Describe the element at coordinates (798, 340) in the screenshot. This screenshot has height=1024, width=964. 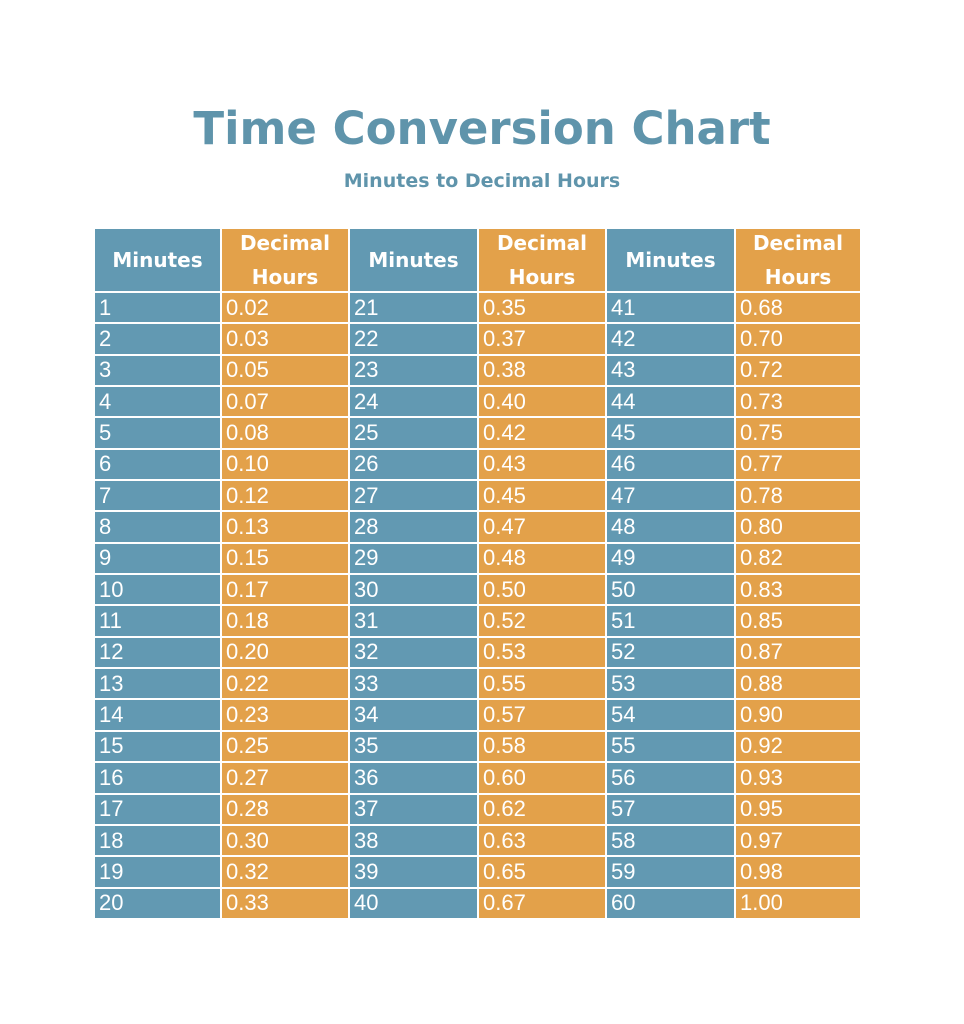
I see `table-cell-decimal-hours: 0.70` at that location.